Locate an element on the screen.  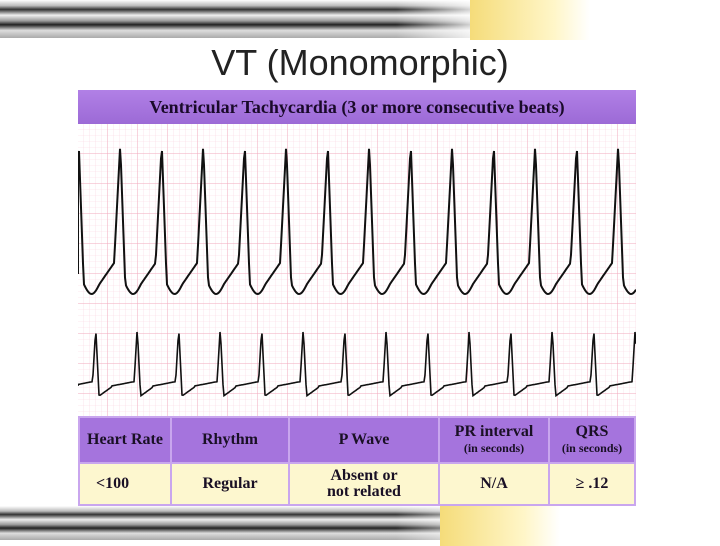
header-p-wave: P Wave is located at coordinates (364, 440).